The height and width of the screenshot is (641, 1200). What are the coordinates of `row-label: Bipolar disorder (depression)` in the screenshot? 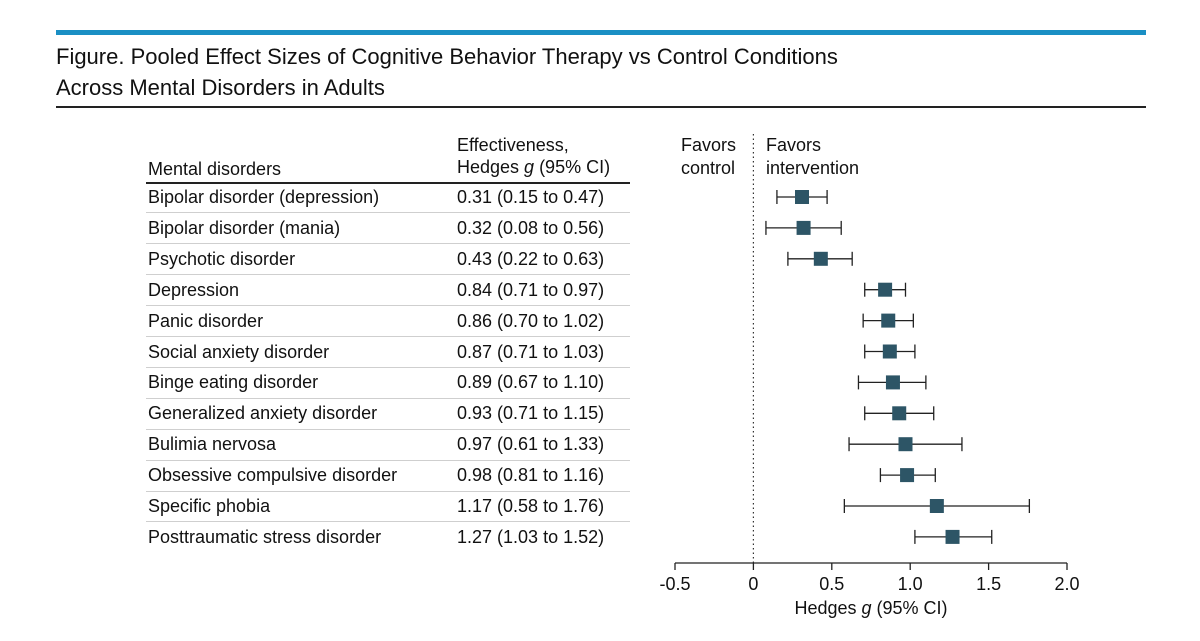 It's located at (264, 197).